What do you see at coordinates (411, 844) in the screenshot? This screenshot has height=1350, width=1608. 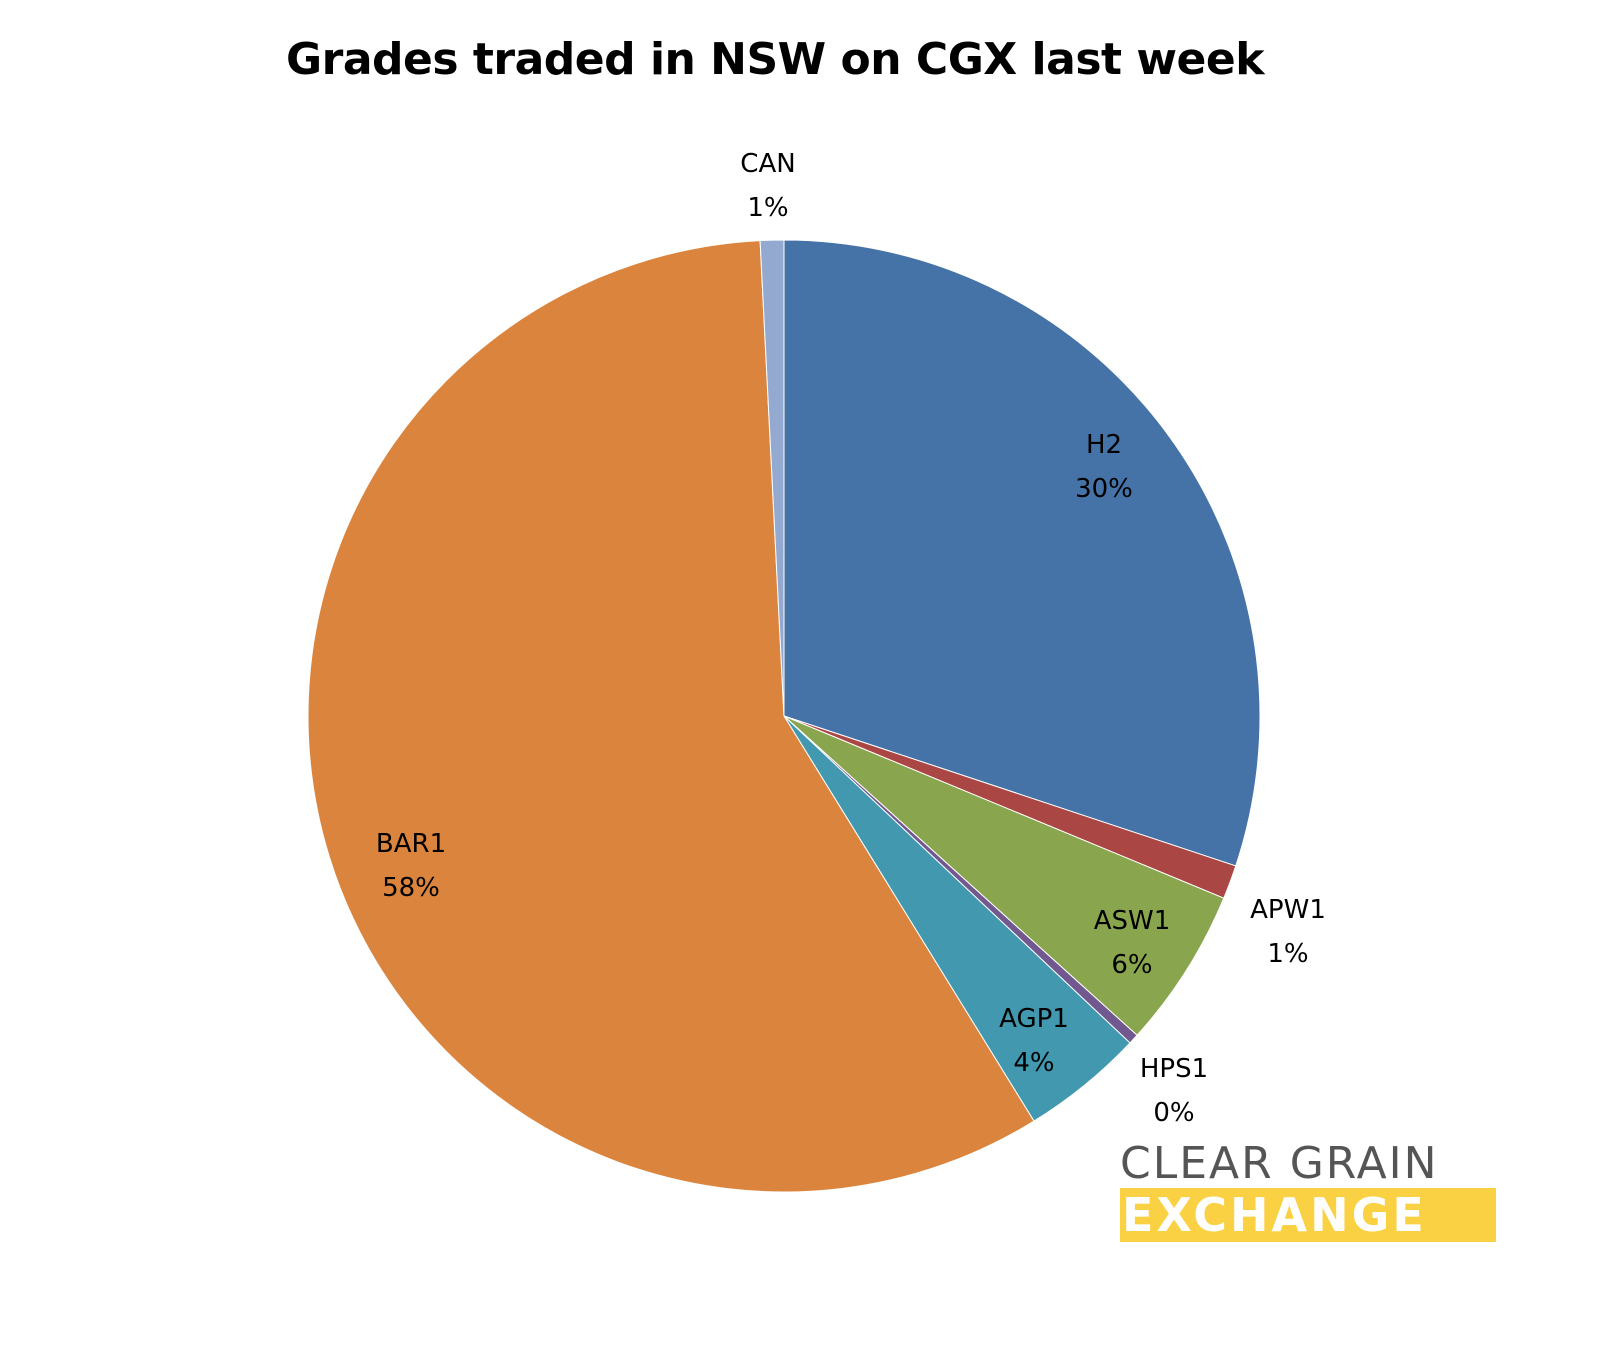 I see `label-name: BAR1` at bounding box center [411, 844].